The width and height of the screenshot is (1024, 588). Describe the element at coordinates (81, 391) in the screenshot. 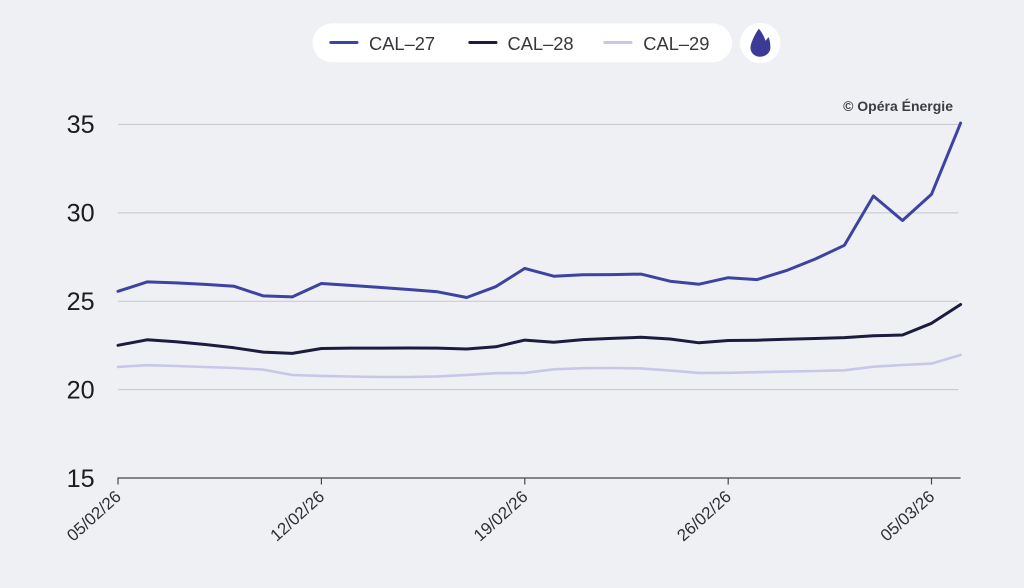

I see `svg-text: 20` at that location.